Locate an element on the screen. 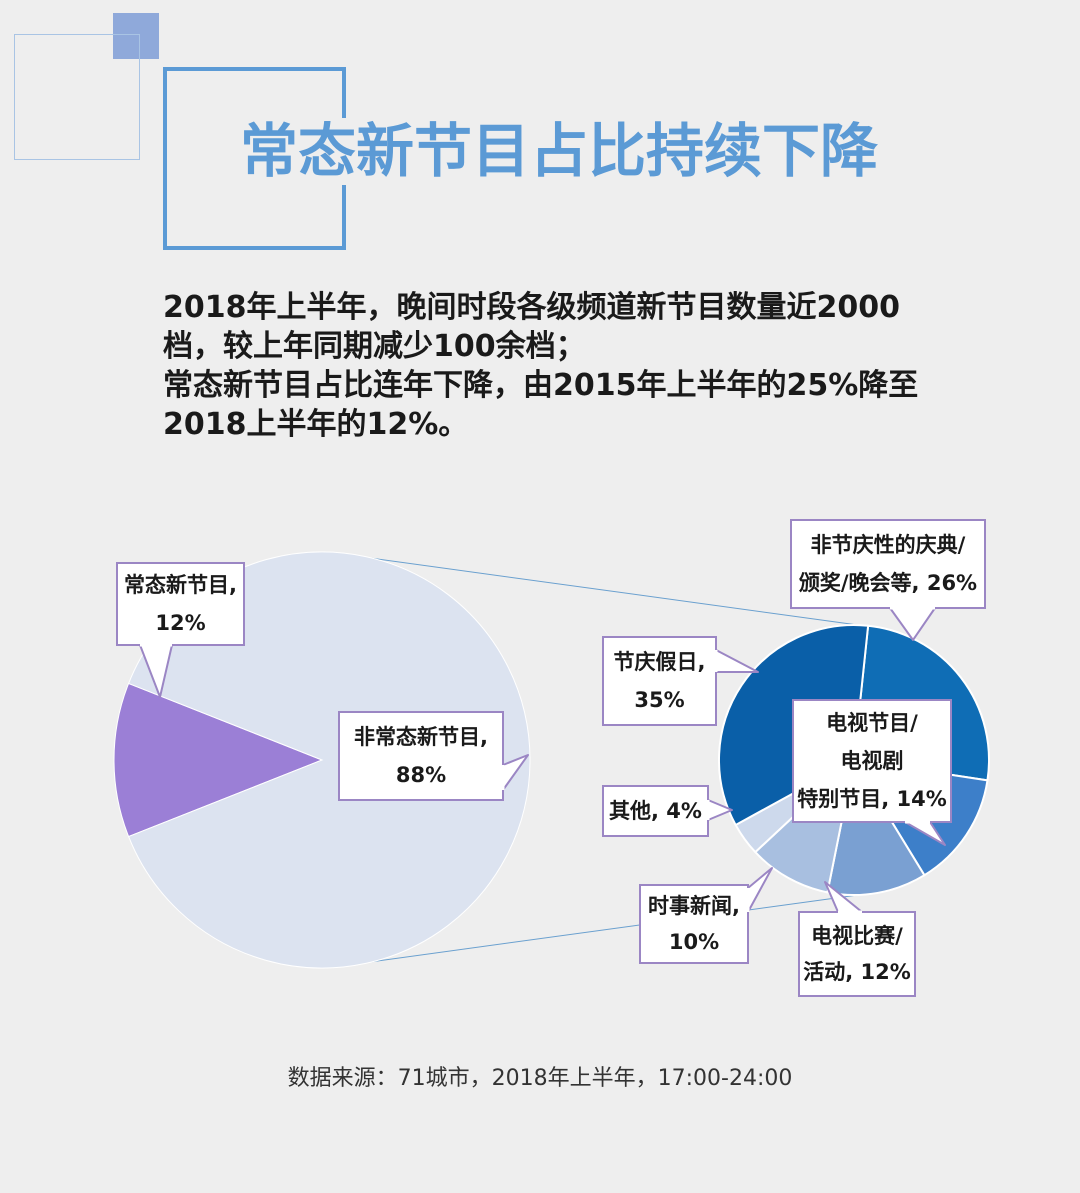 Image resolution: width=1080 pixels, height=1193 pixels. callout-text-c_news-1: 10% is located at coordinates (694, 942).